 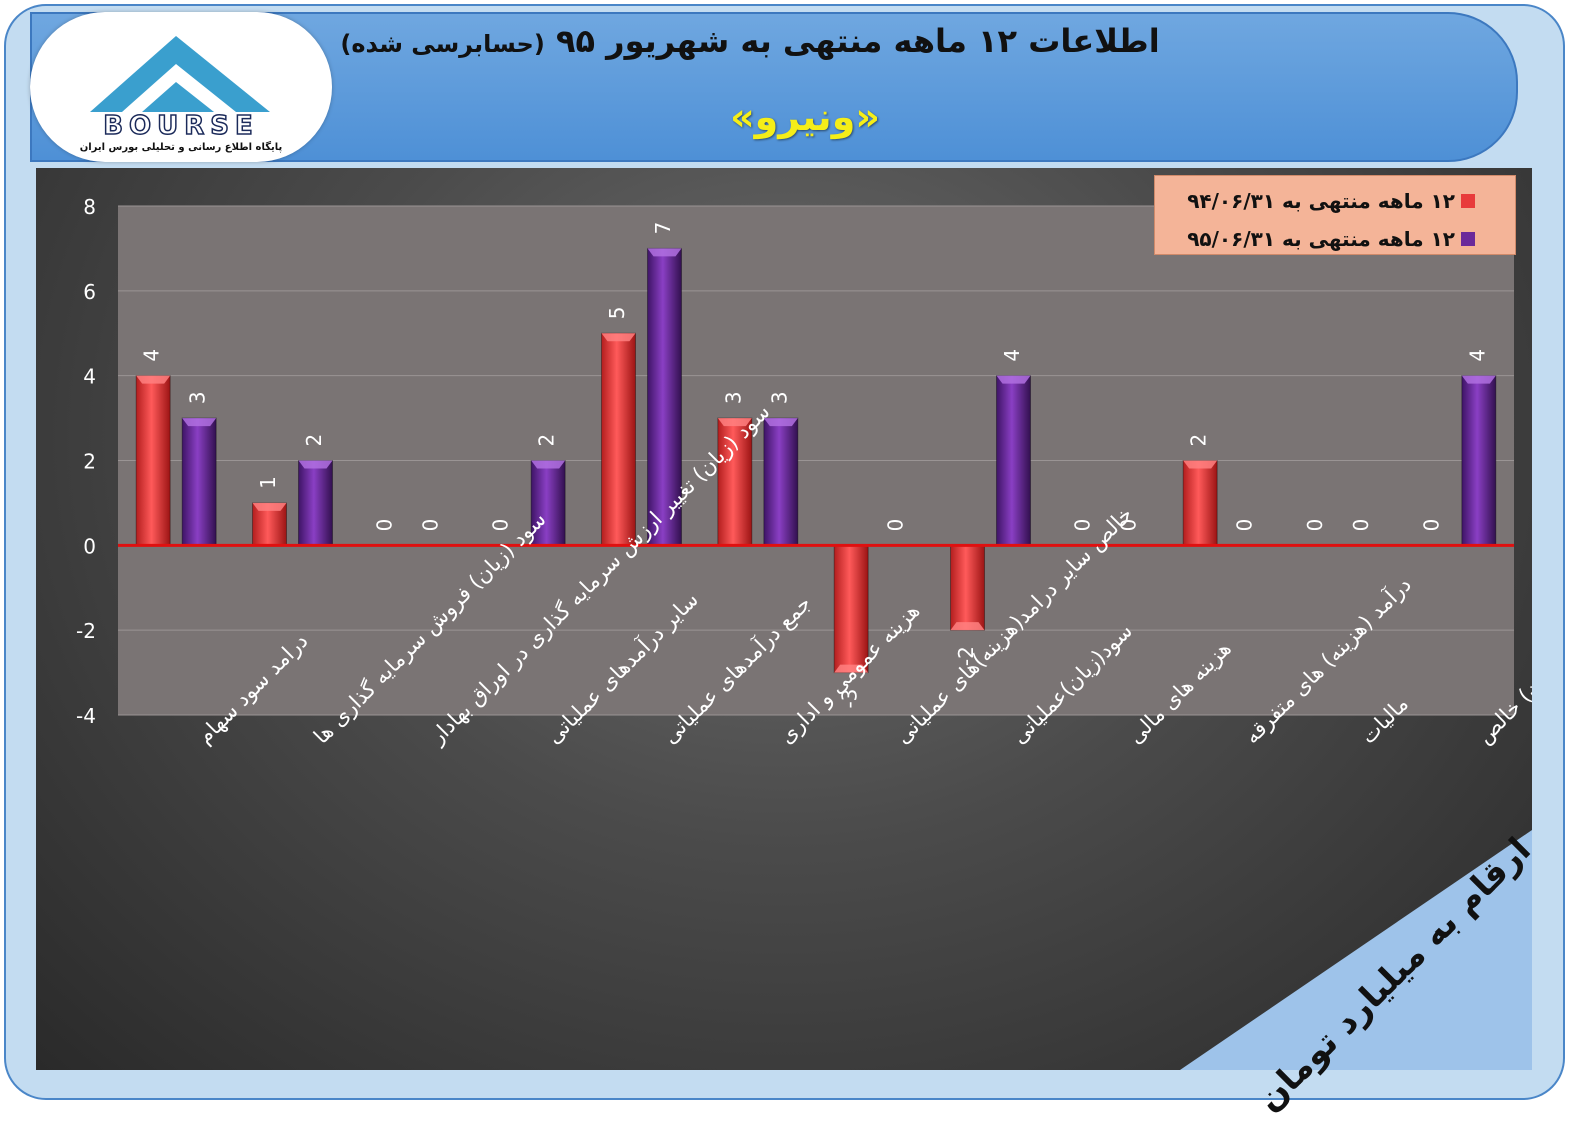 I want to click on data-label: 5, so click(x=617, y=313).